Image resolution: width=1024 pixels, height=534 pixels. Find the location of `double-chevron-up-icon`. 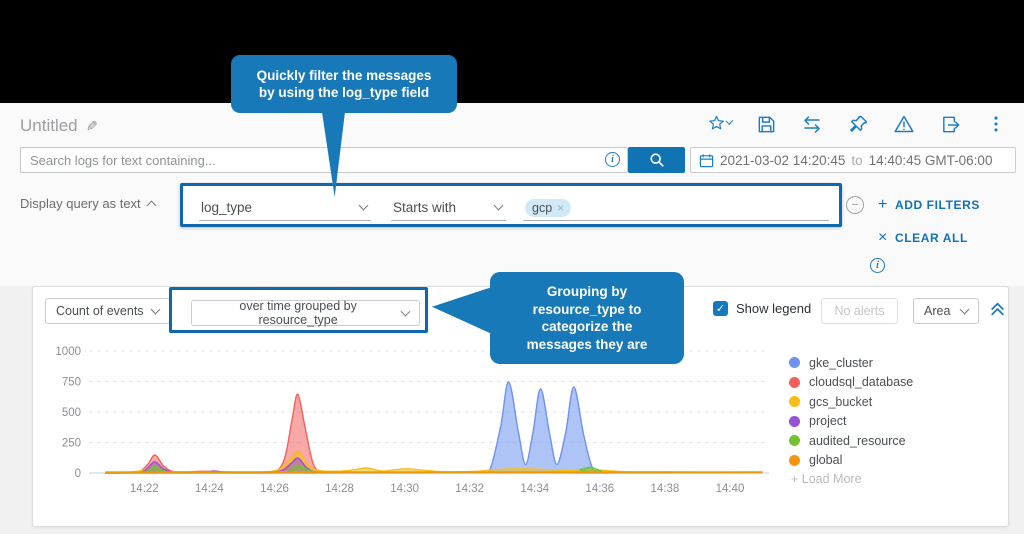

double-chevron-up-icon is located at coordinates (997, 309).